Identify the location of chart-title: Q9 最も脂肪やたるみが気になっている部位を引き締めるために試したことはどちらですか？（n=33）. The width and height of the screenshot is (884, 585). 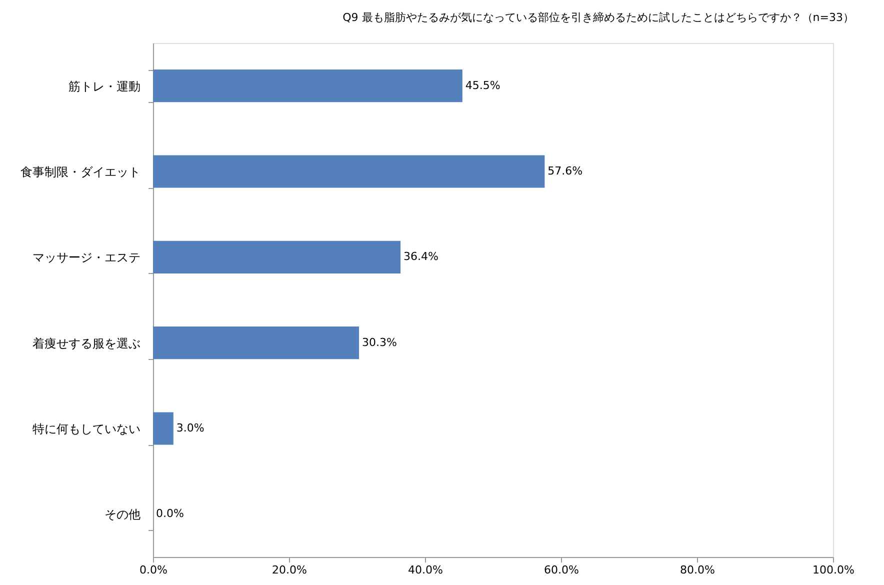
(598, 17).